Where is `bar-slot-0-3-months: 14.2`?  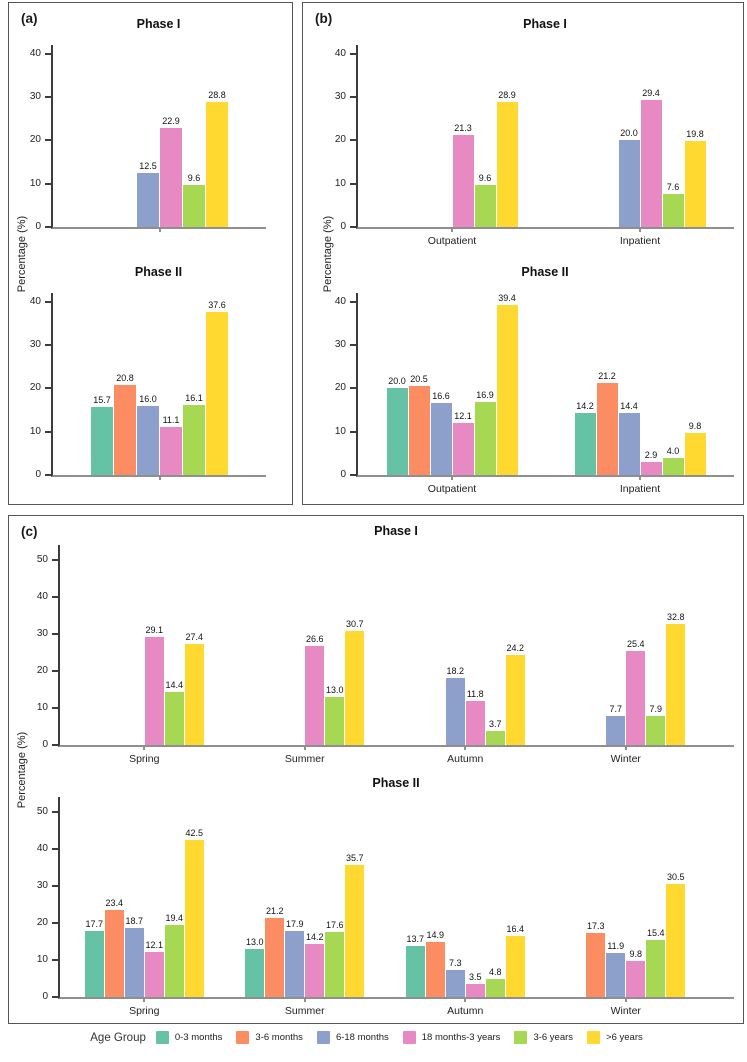
bar-slot-0-3-months: 14.2 is located at coordinates (585, 384).